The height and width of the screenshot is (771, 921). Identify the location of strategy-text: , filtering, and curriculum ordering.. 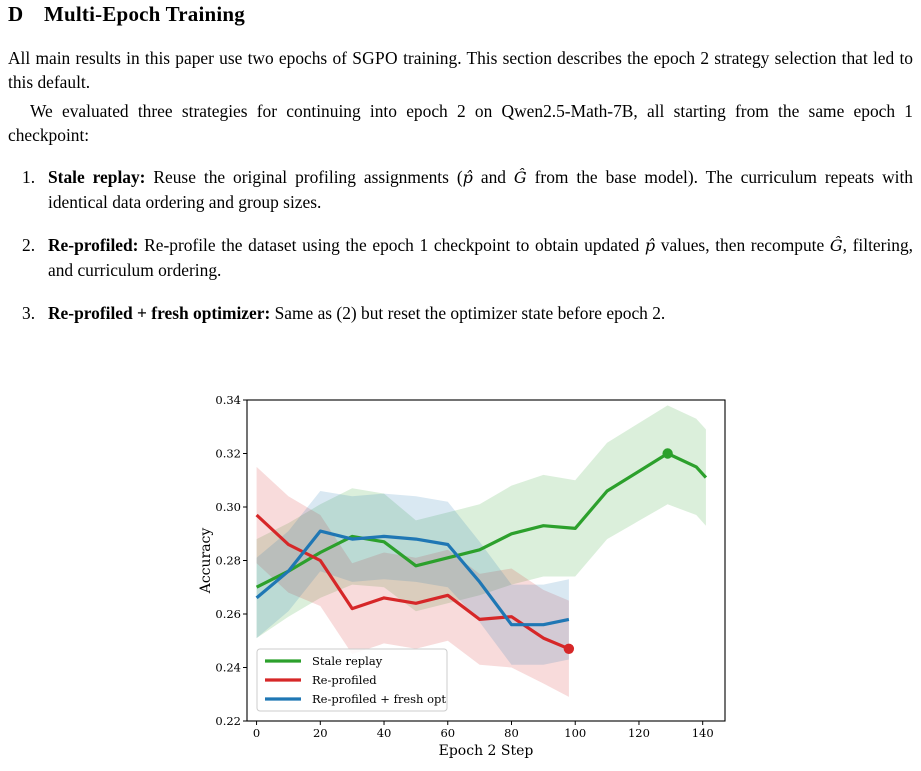
(481, 257).